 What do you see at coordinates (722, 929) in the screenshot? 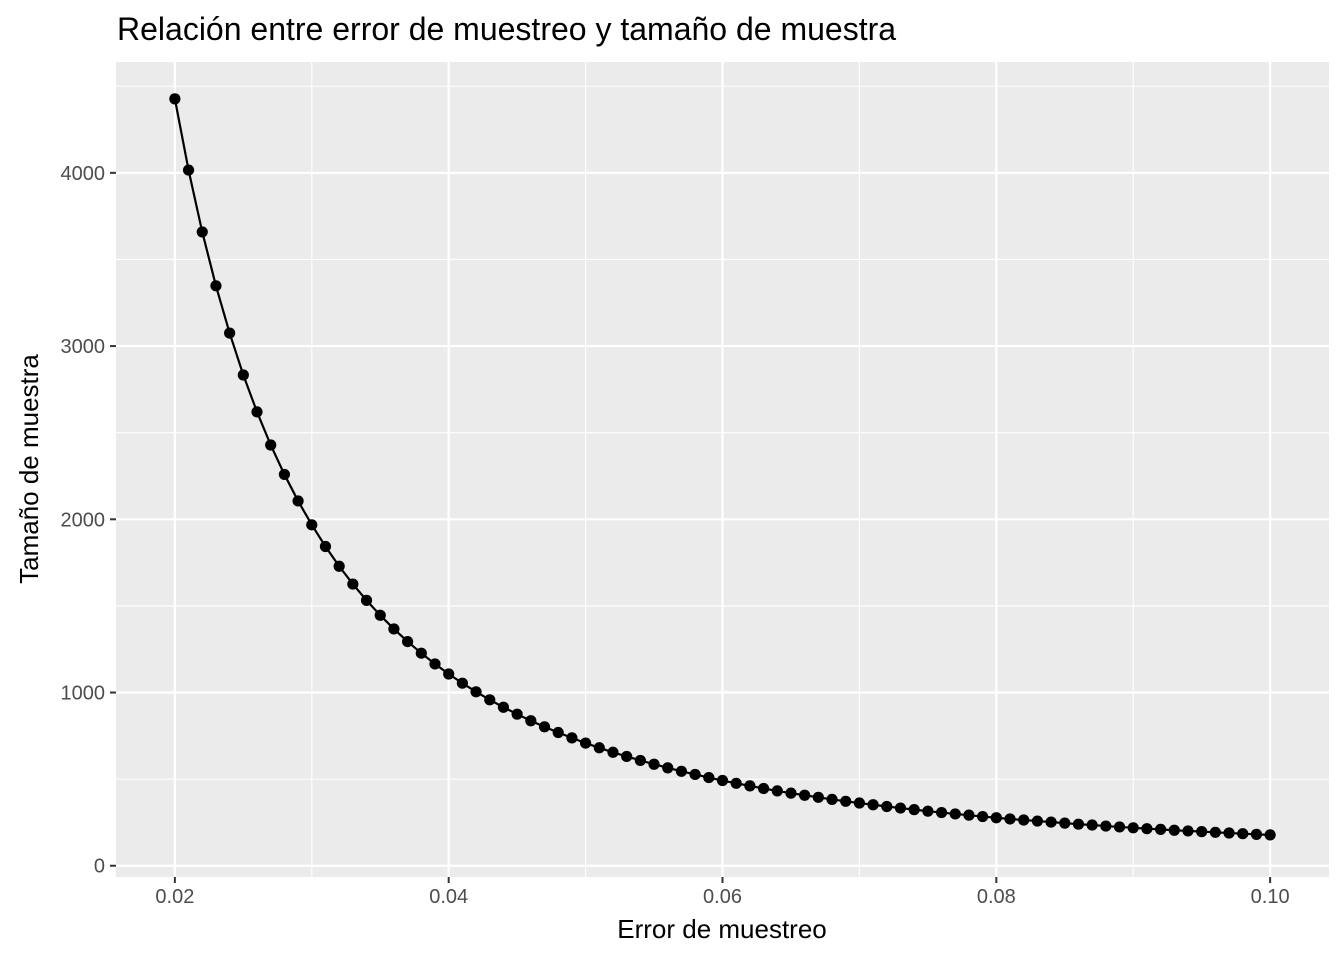
I see `x-axis-title: Error de muestreo` at bounding box center [722, 929].